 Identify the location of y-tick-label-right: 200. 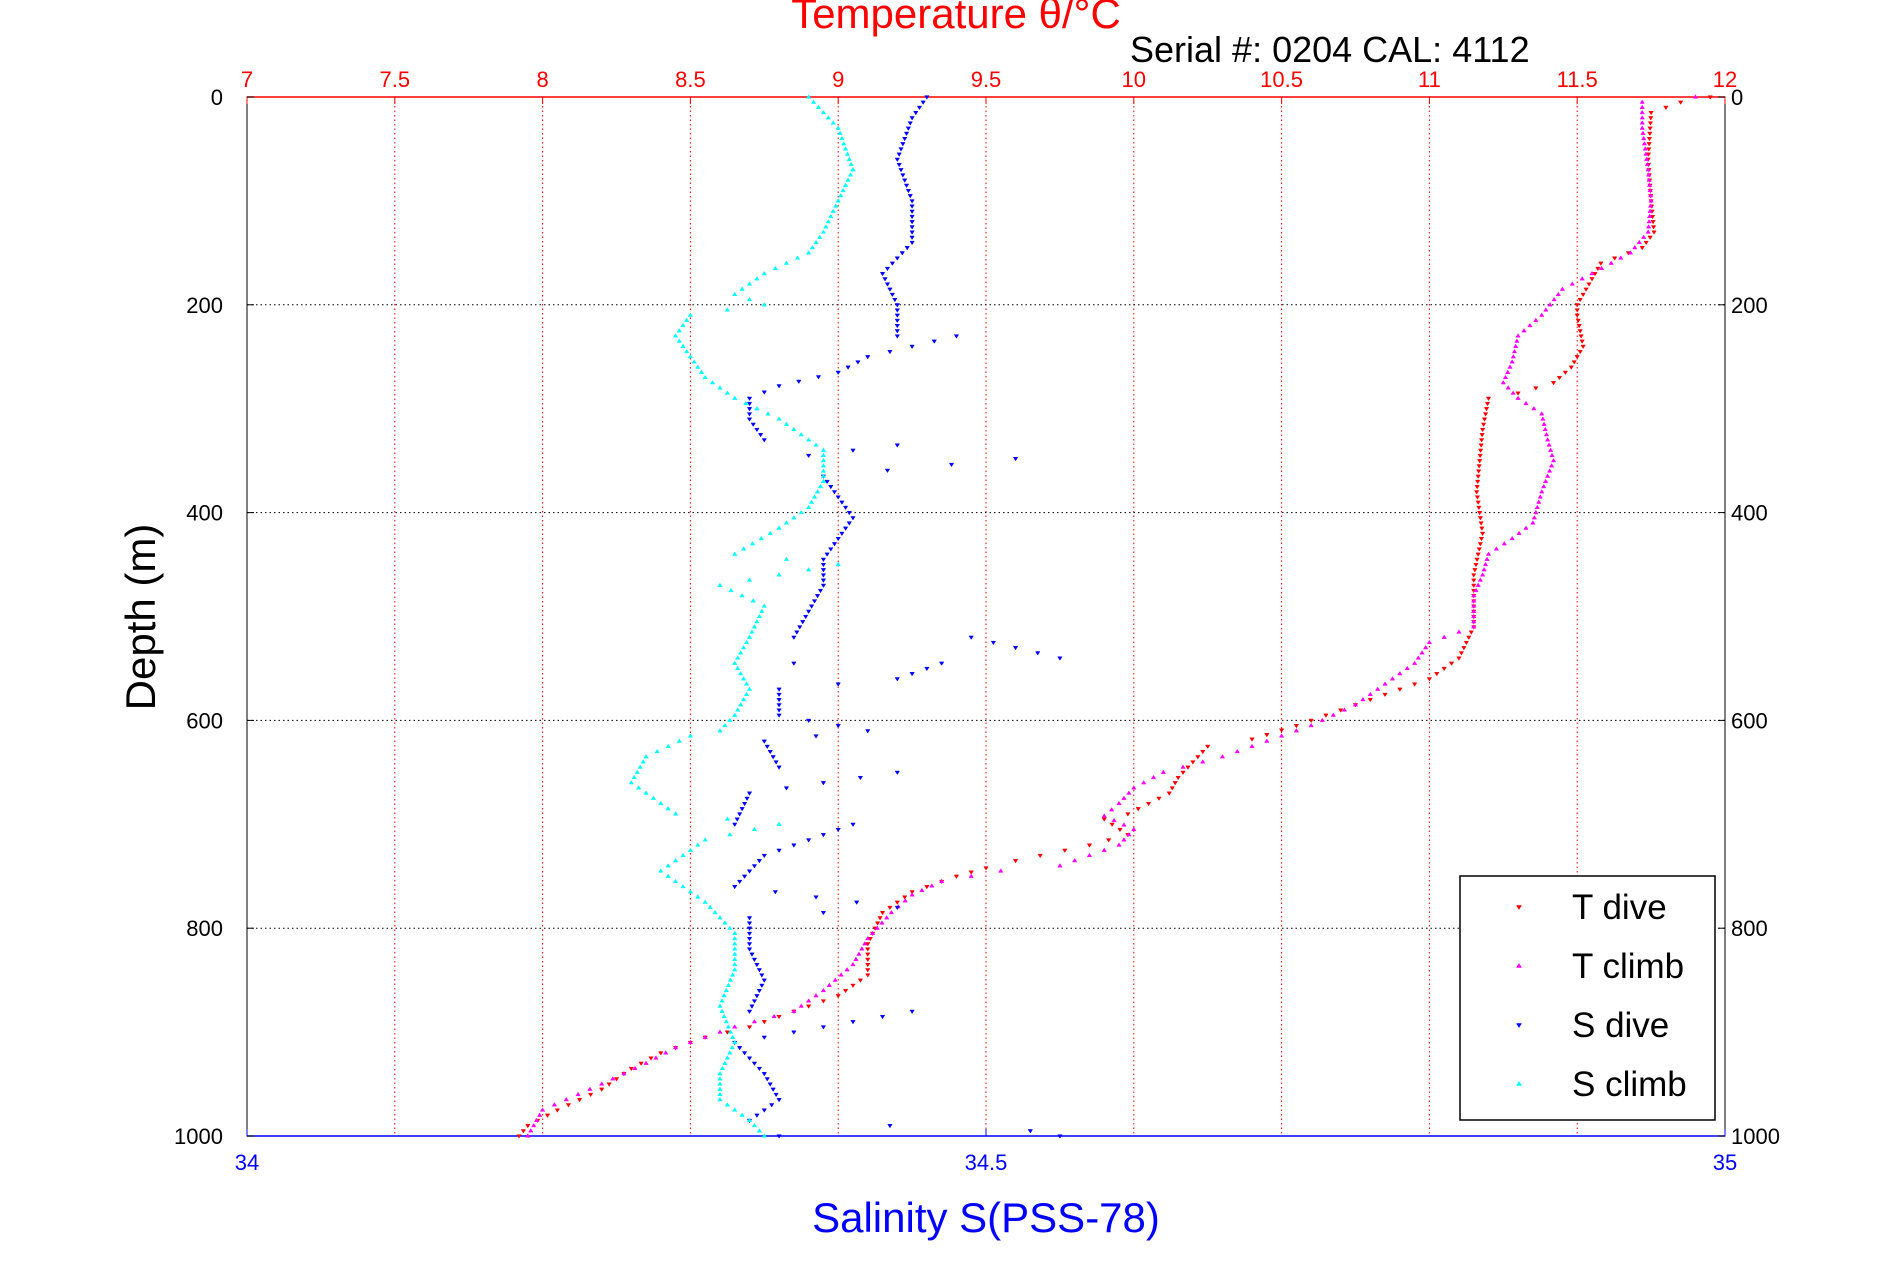
(1749, 305).